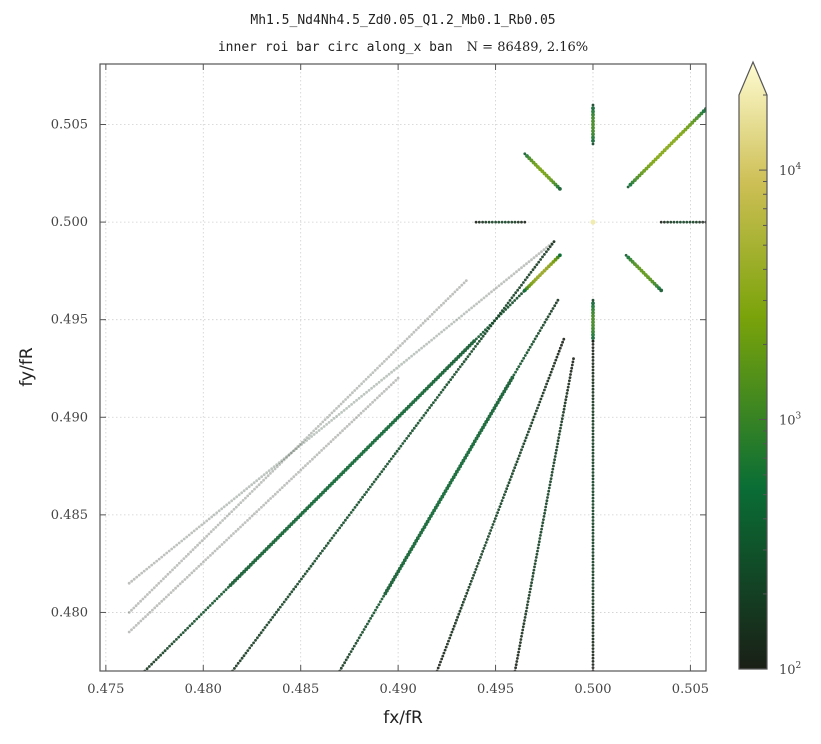  Describe the element at coordinates (592, 689) in the screenshot. I see `x-tick-label: 0.500` at that location.